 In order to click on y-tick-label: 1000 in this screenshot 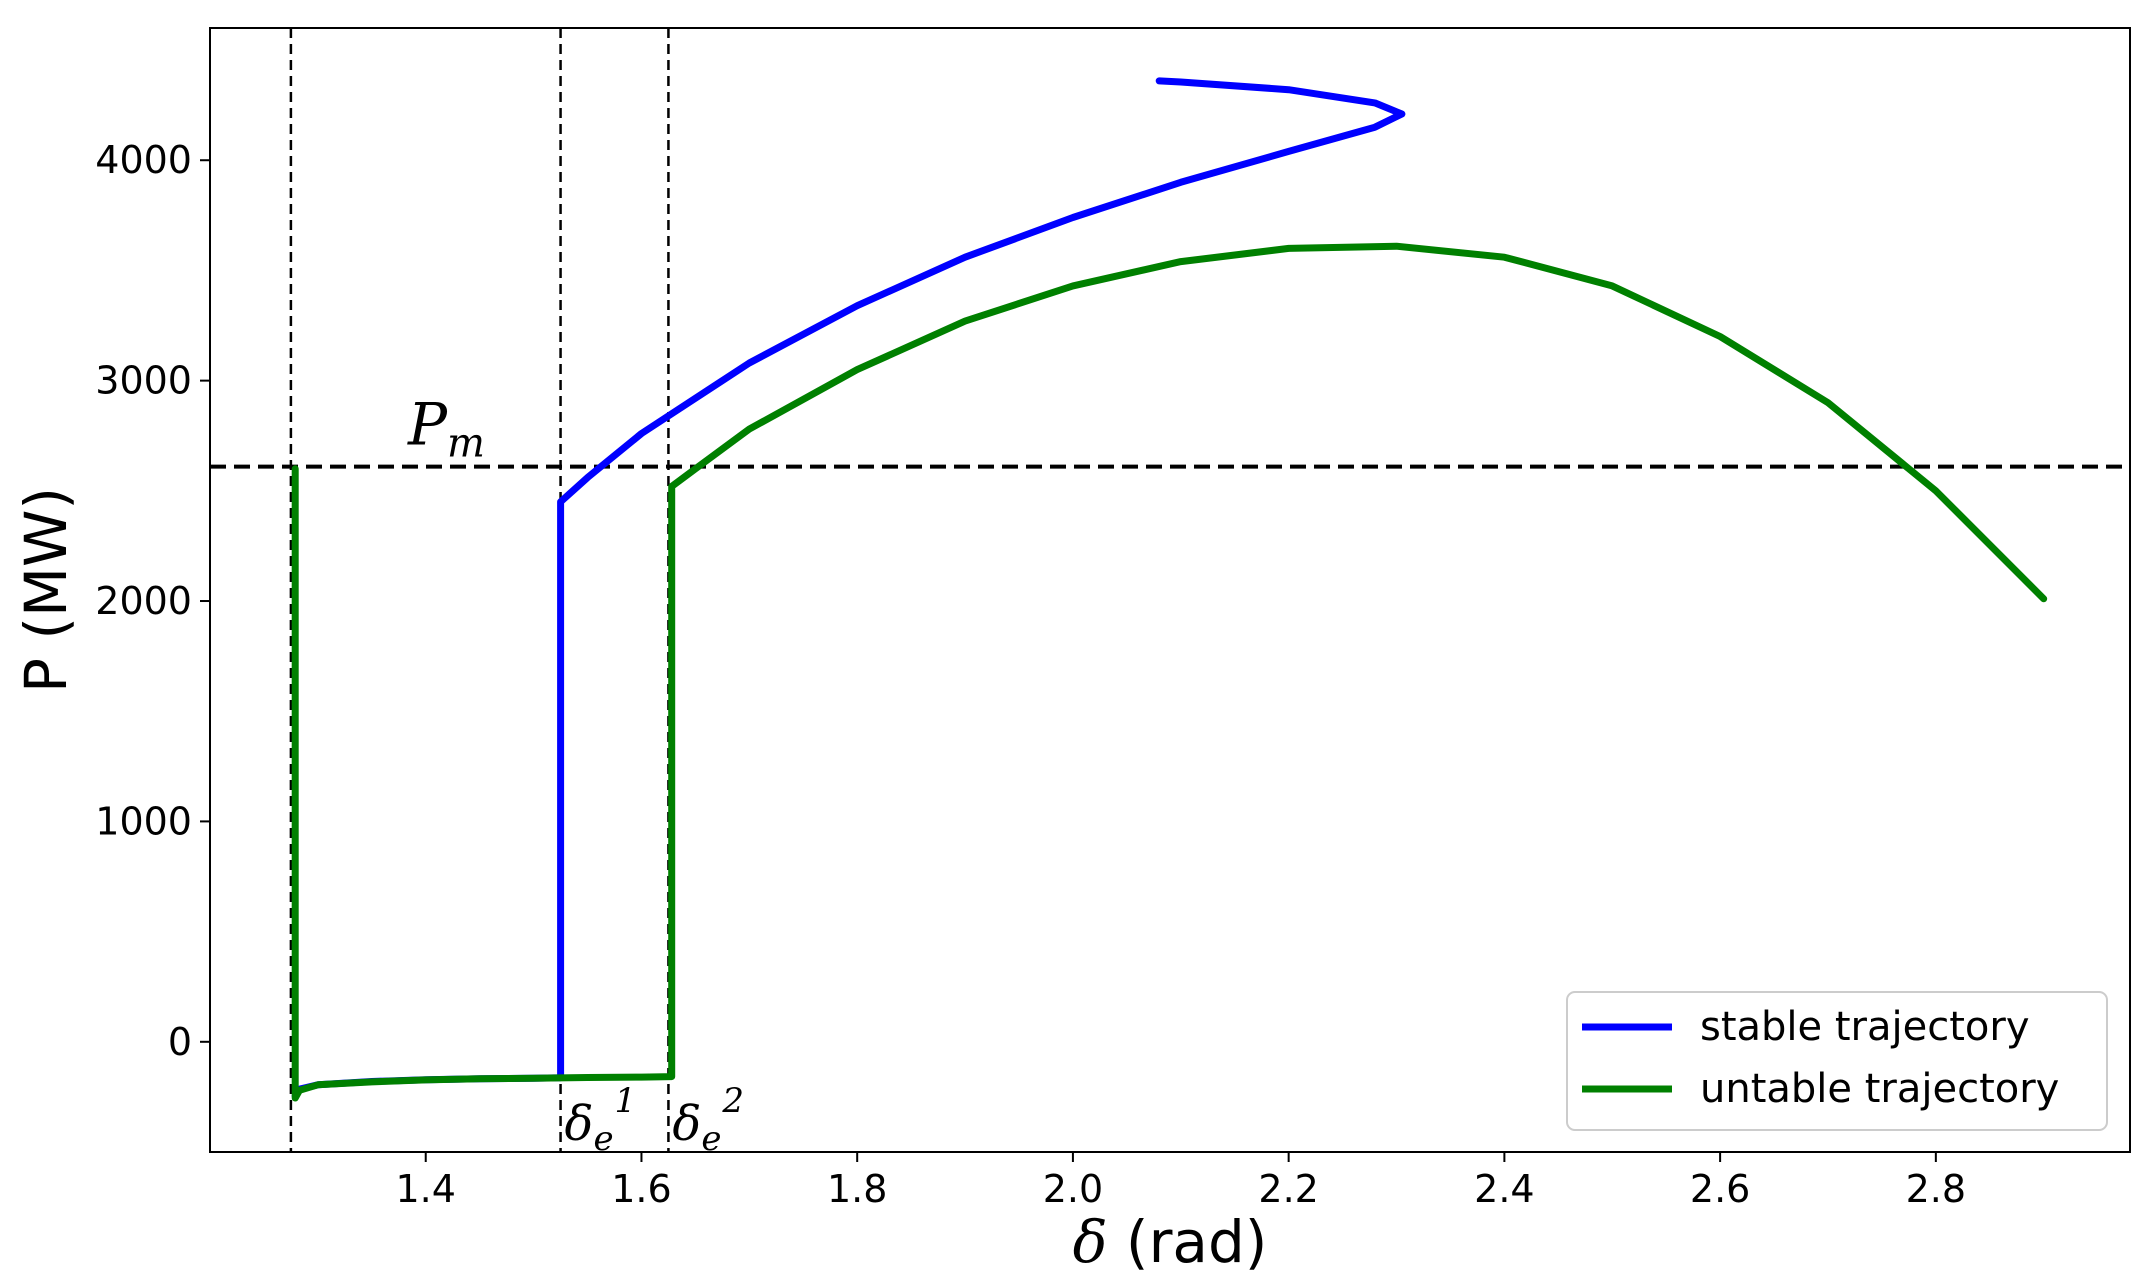, I will do `click(143, 821)`.